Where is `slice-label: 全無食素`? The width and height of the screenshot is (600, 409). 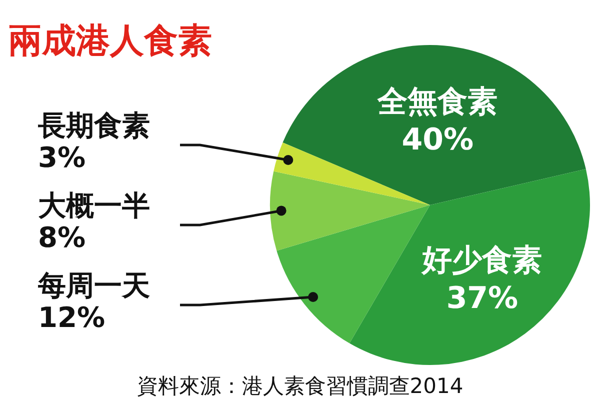 slice-label: 全無食素 is located at coordinates (437, 102).